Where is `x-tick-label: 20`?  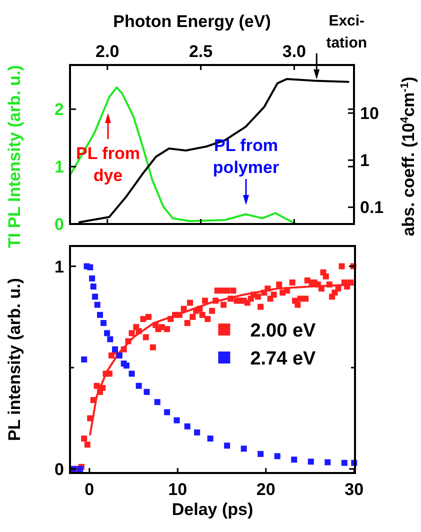 x-tick-label: 20 is located at coordinates (266, 489).